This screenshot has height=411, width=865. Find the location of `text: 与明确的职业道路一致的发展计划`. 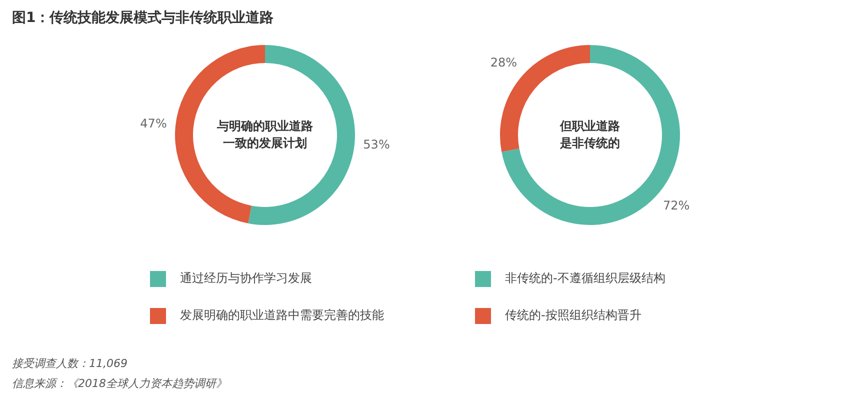

text: 与明确的职业道路一致的发展计划 is located at coordinates (265, 135).